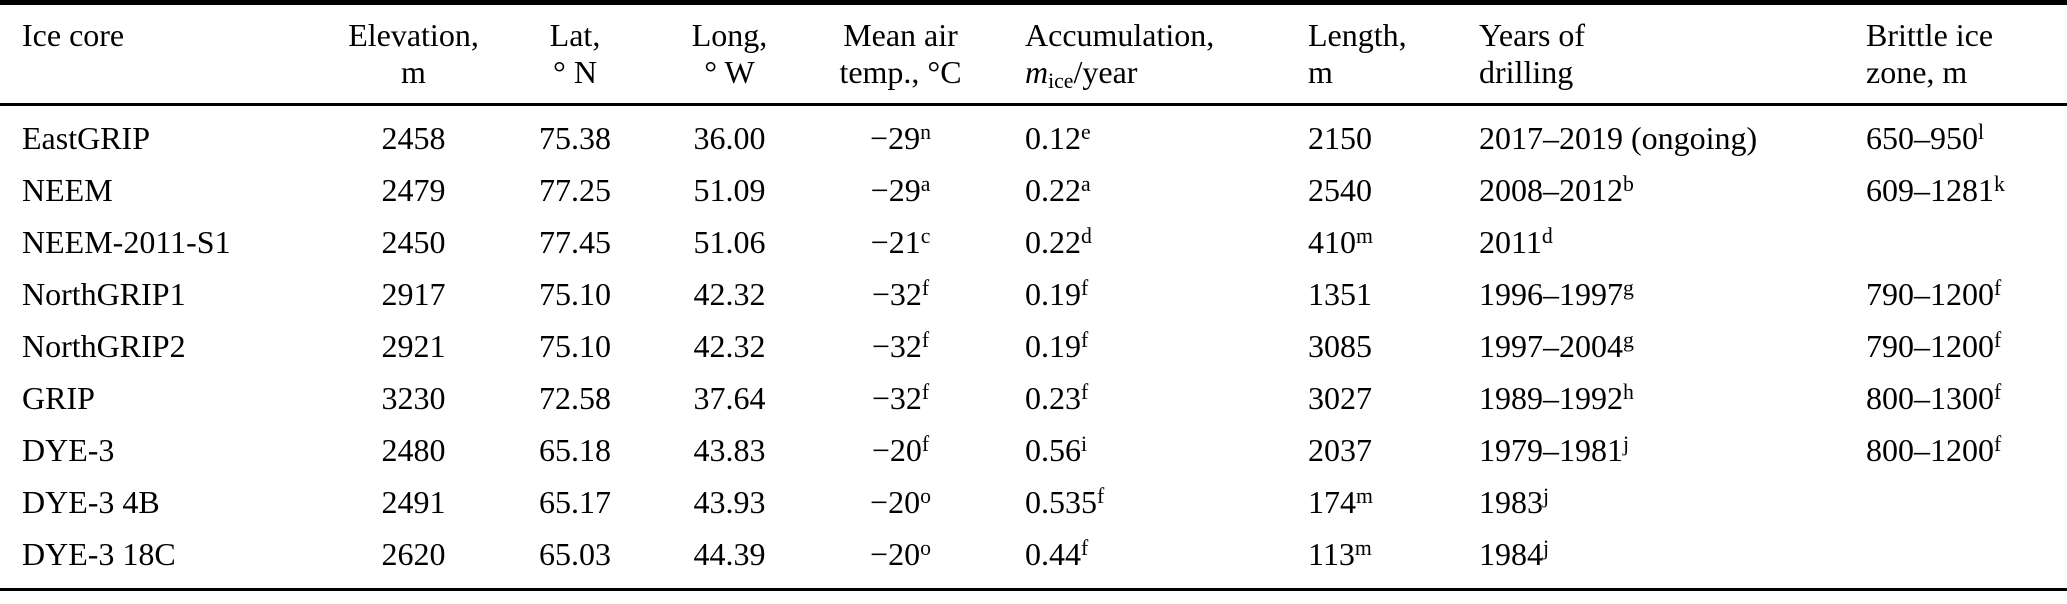 The height and width of the screenshot is (604, 2067). Describe the element at coordinates (1340, 346) in the screenshot. I see `cell-length: 3085` at that location.